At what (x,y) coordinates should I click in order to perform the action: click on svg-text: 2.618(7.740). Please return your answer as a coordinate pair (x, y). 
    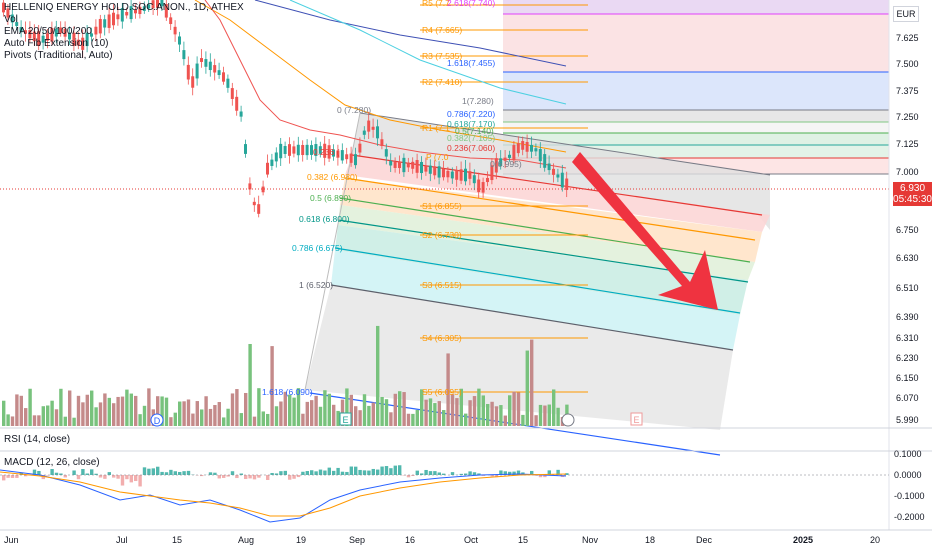
    Looking at the image, I should click on (471, 4).